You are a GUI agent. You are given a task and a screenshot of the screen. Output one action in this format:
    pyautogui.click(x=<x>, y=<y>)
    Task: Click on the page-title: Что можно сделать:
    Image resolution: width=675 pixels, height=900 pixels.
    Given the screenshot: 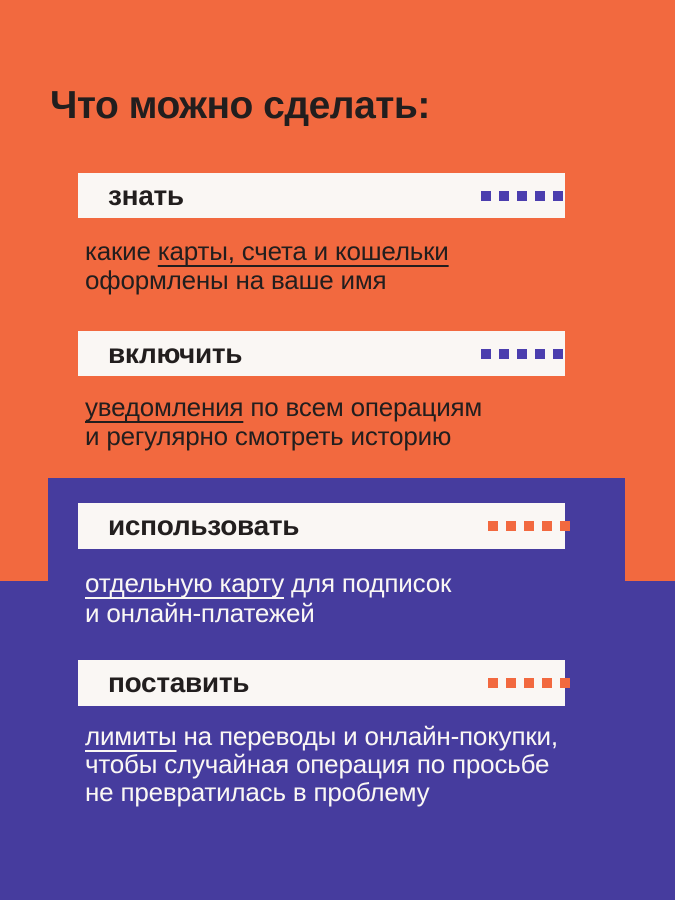 What is the action you would take?
    pyautogui.click(x=240, y=105)
    